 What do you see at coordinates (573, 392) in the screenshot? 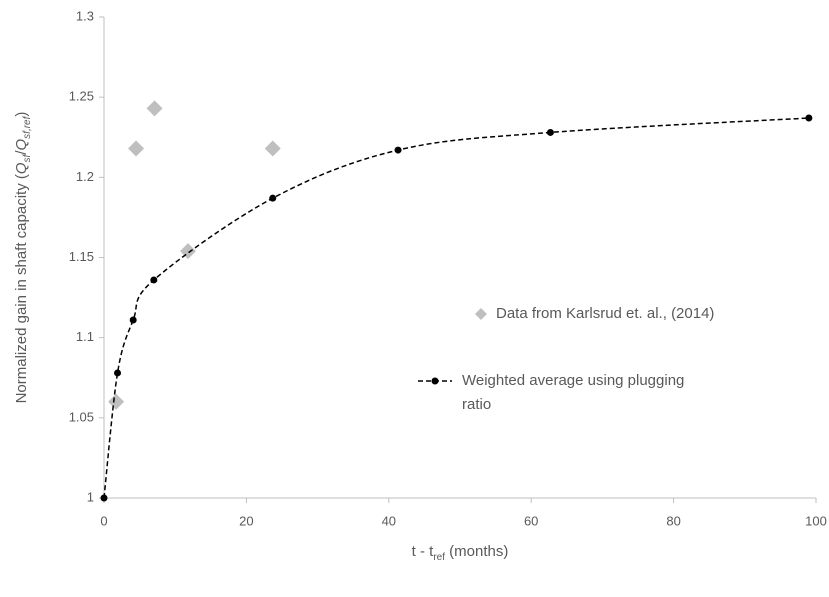
I see `legend-label: Weighted average using plugging ratio` at bounding box center [573, 392].